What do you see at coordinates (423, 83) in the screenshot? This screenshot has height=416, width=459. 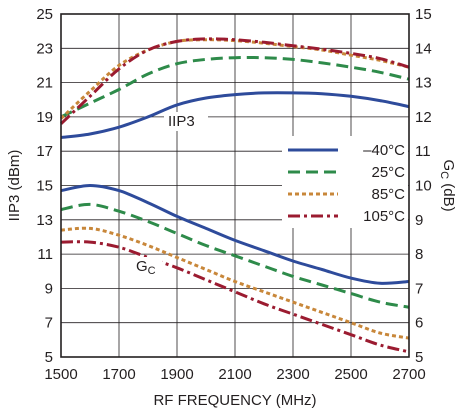 I see `y-right-tick-label: 13` at bounding box center [423, 83].